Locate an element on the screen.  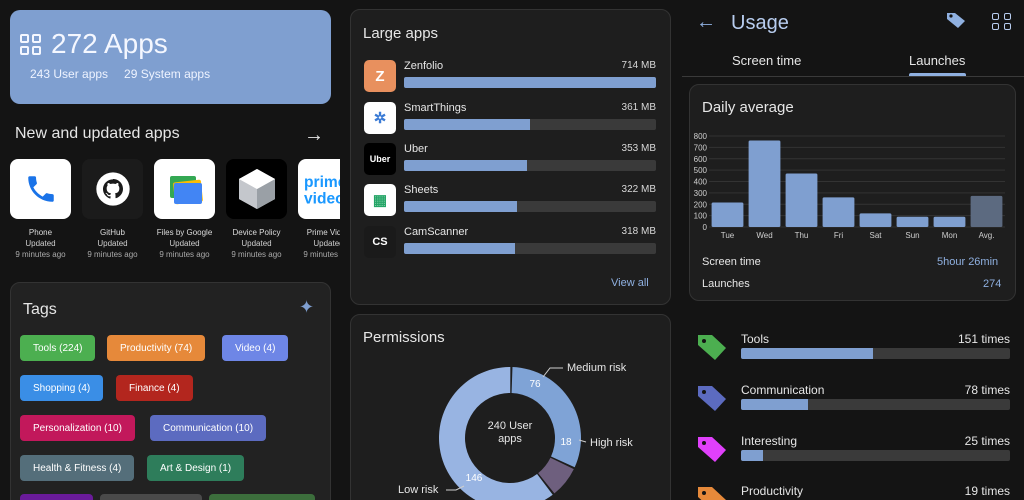
bar-sat is located at coordinates (875, 220).